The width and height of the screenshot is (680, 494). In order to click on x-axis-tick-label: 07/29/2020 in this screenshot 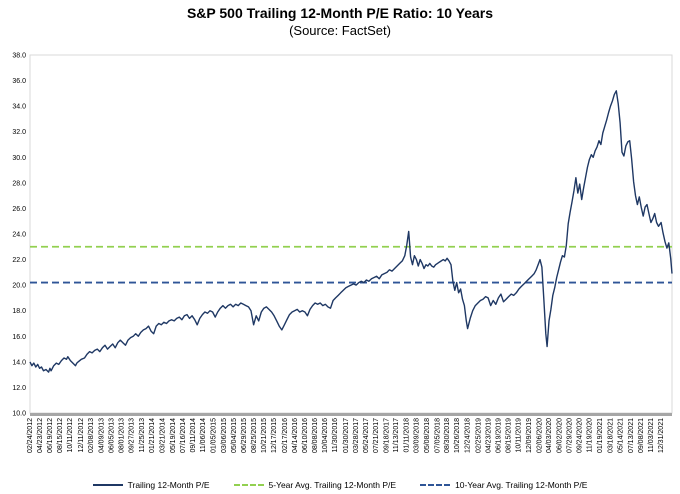, I will do `click(570, 435)`.